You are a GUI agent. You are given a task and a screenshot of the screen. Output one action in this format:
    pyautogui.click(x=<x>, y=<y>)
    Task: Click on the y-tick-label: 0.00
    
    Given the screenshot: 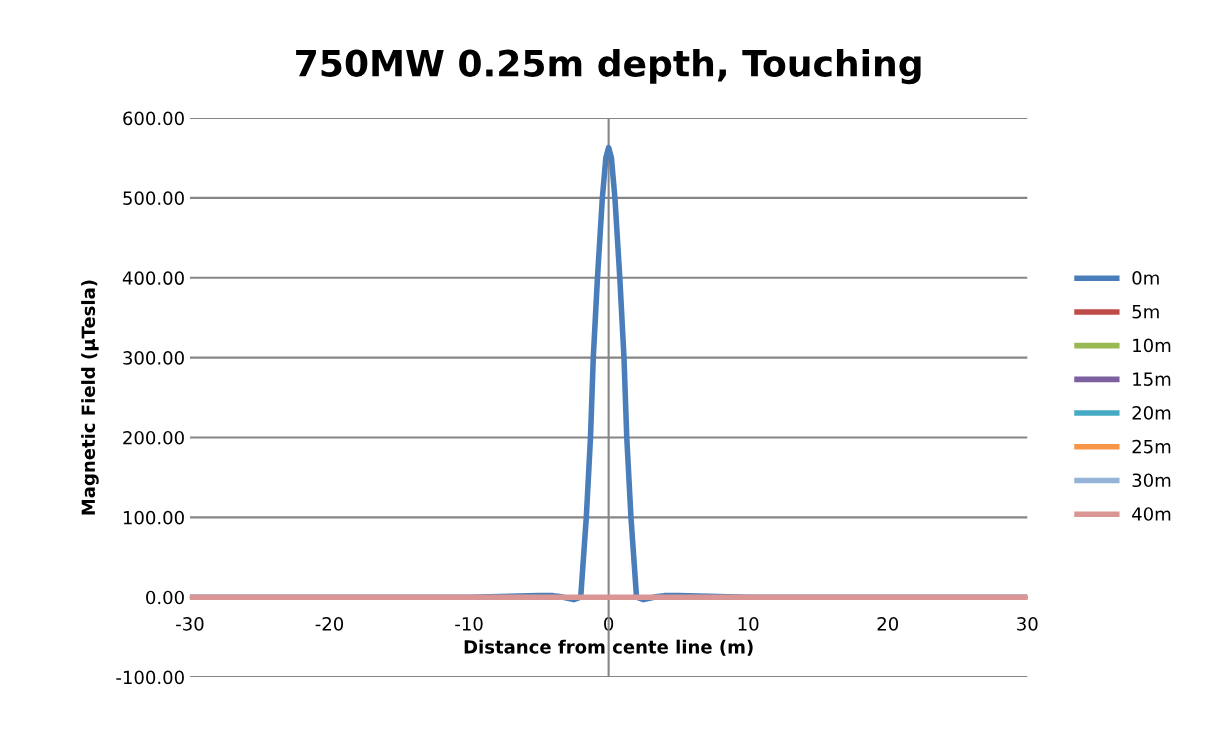 What is the action you would take?
    pyautogui.click(x=165, y=597)
    